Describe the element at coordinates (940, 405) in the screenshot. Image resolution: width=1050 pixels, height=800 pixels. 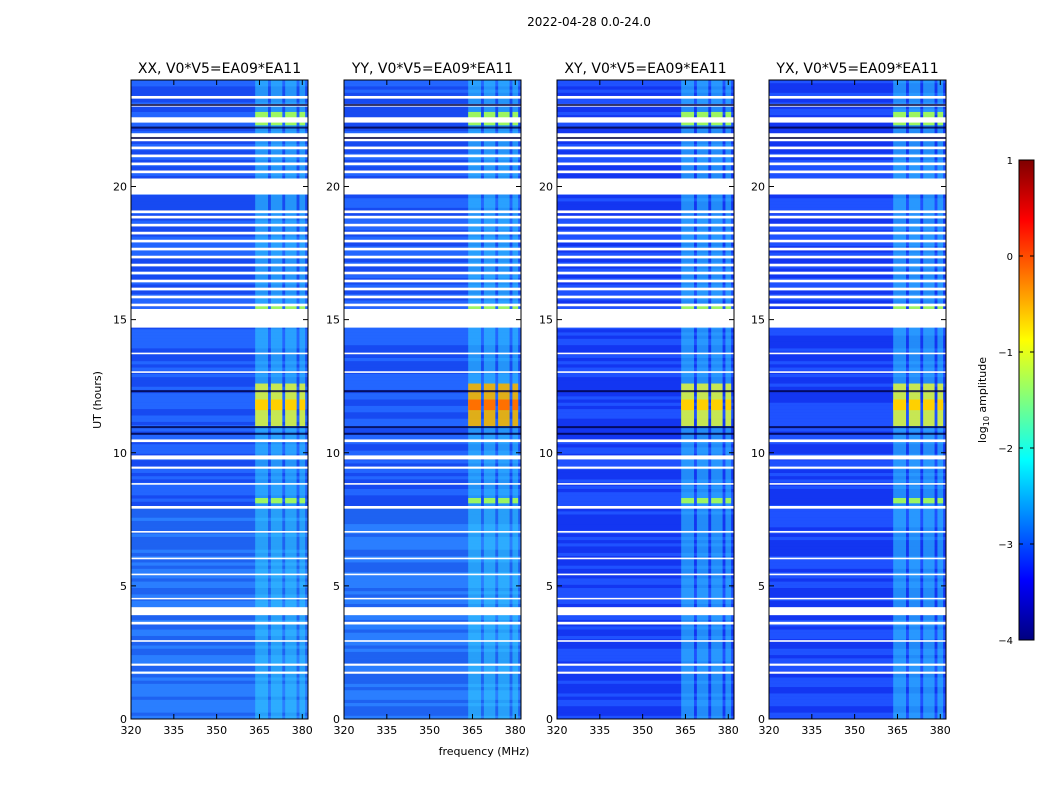
I see `rfi-hotspot` at that location.